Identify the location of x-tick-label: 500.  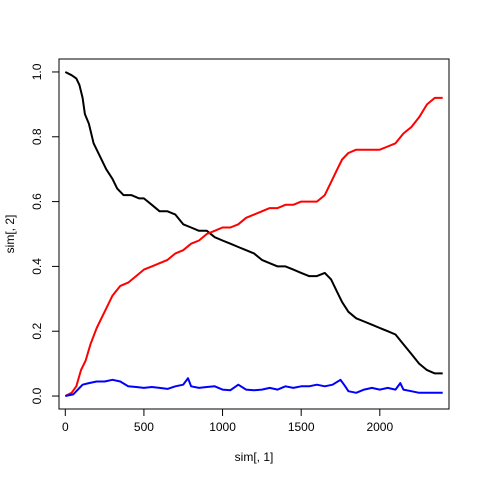
(144, 427).